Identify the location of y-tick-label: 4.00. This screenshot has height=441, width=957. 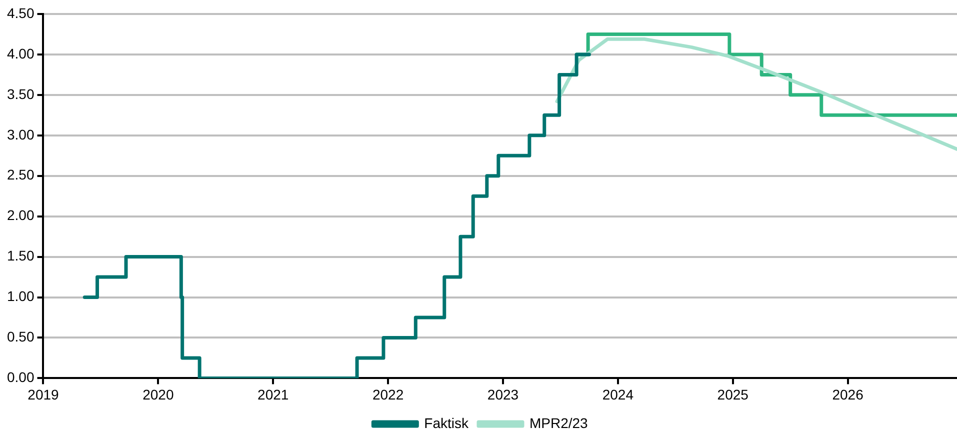
(20, 53).